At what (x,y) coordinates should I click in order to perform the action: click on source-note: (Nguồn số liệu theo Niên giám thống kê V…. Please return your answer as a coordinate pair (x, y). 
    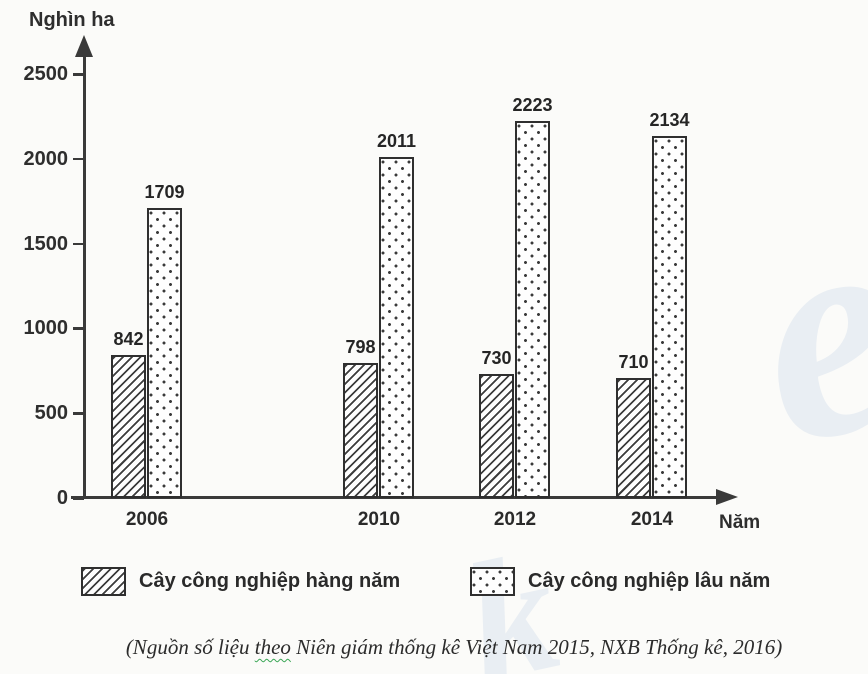
    Looking at the image, I should click on (454, 647).